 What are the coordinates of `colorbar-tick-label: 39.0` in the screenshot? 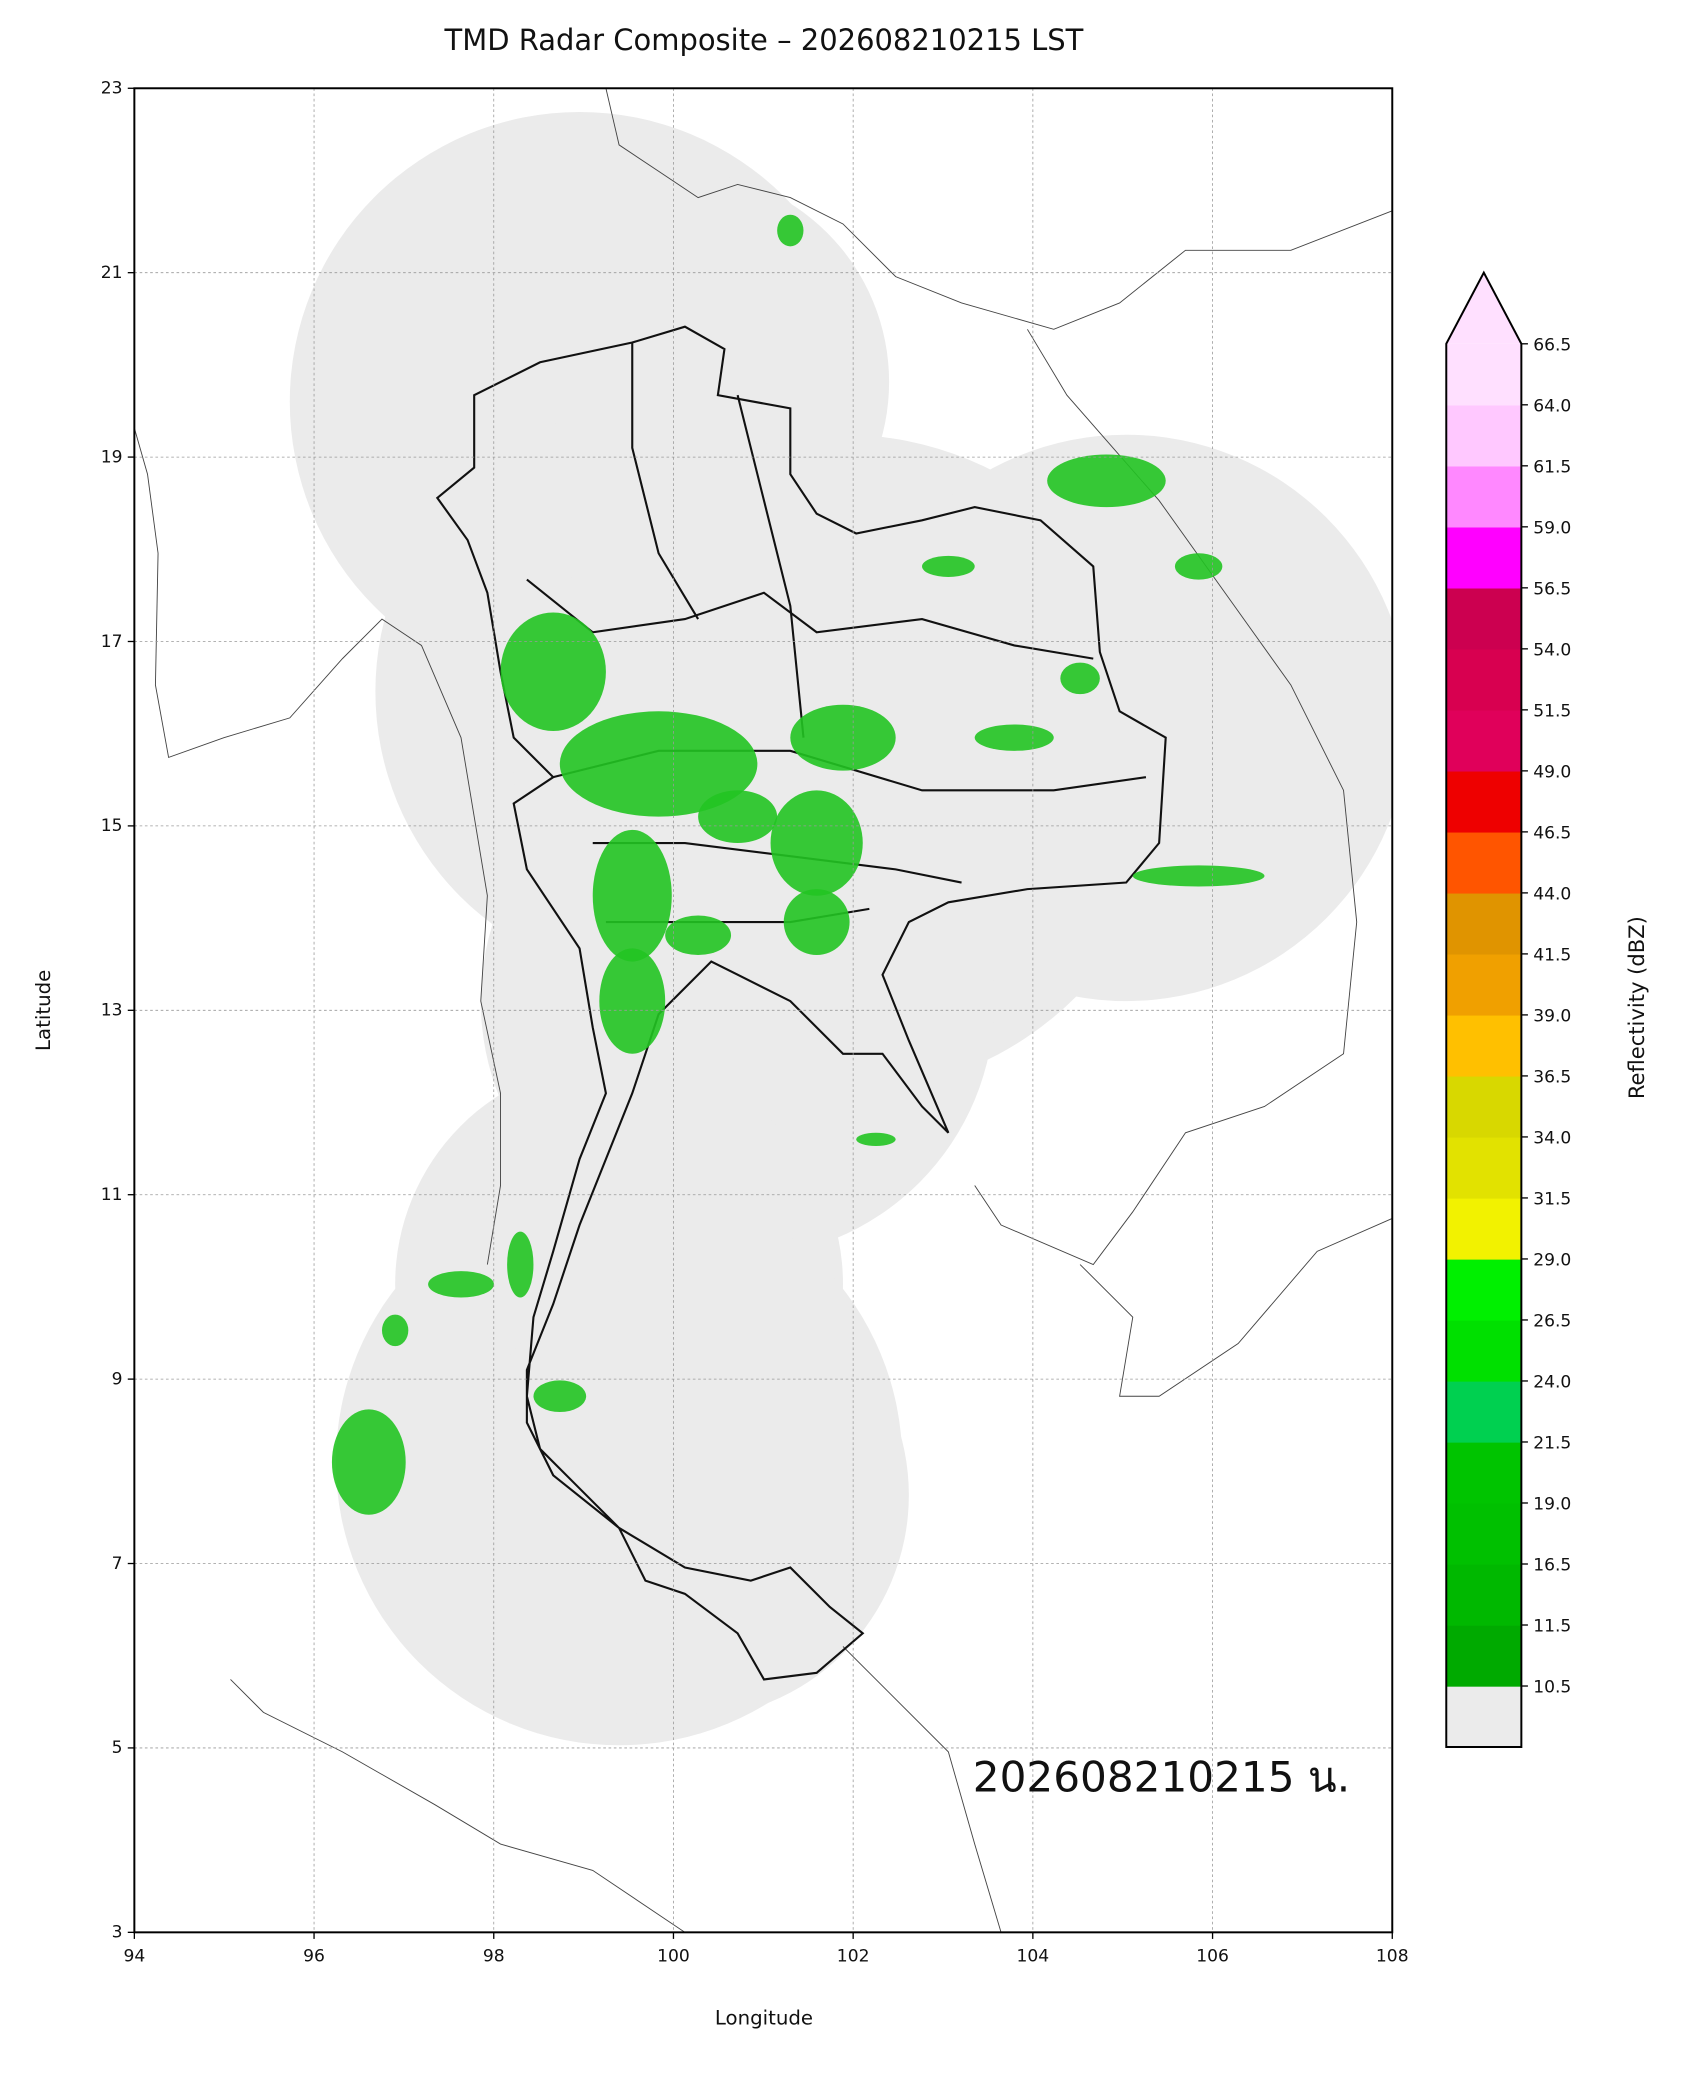 It's located at (1552, 1016).